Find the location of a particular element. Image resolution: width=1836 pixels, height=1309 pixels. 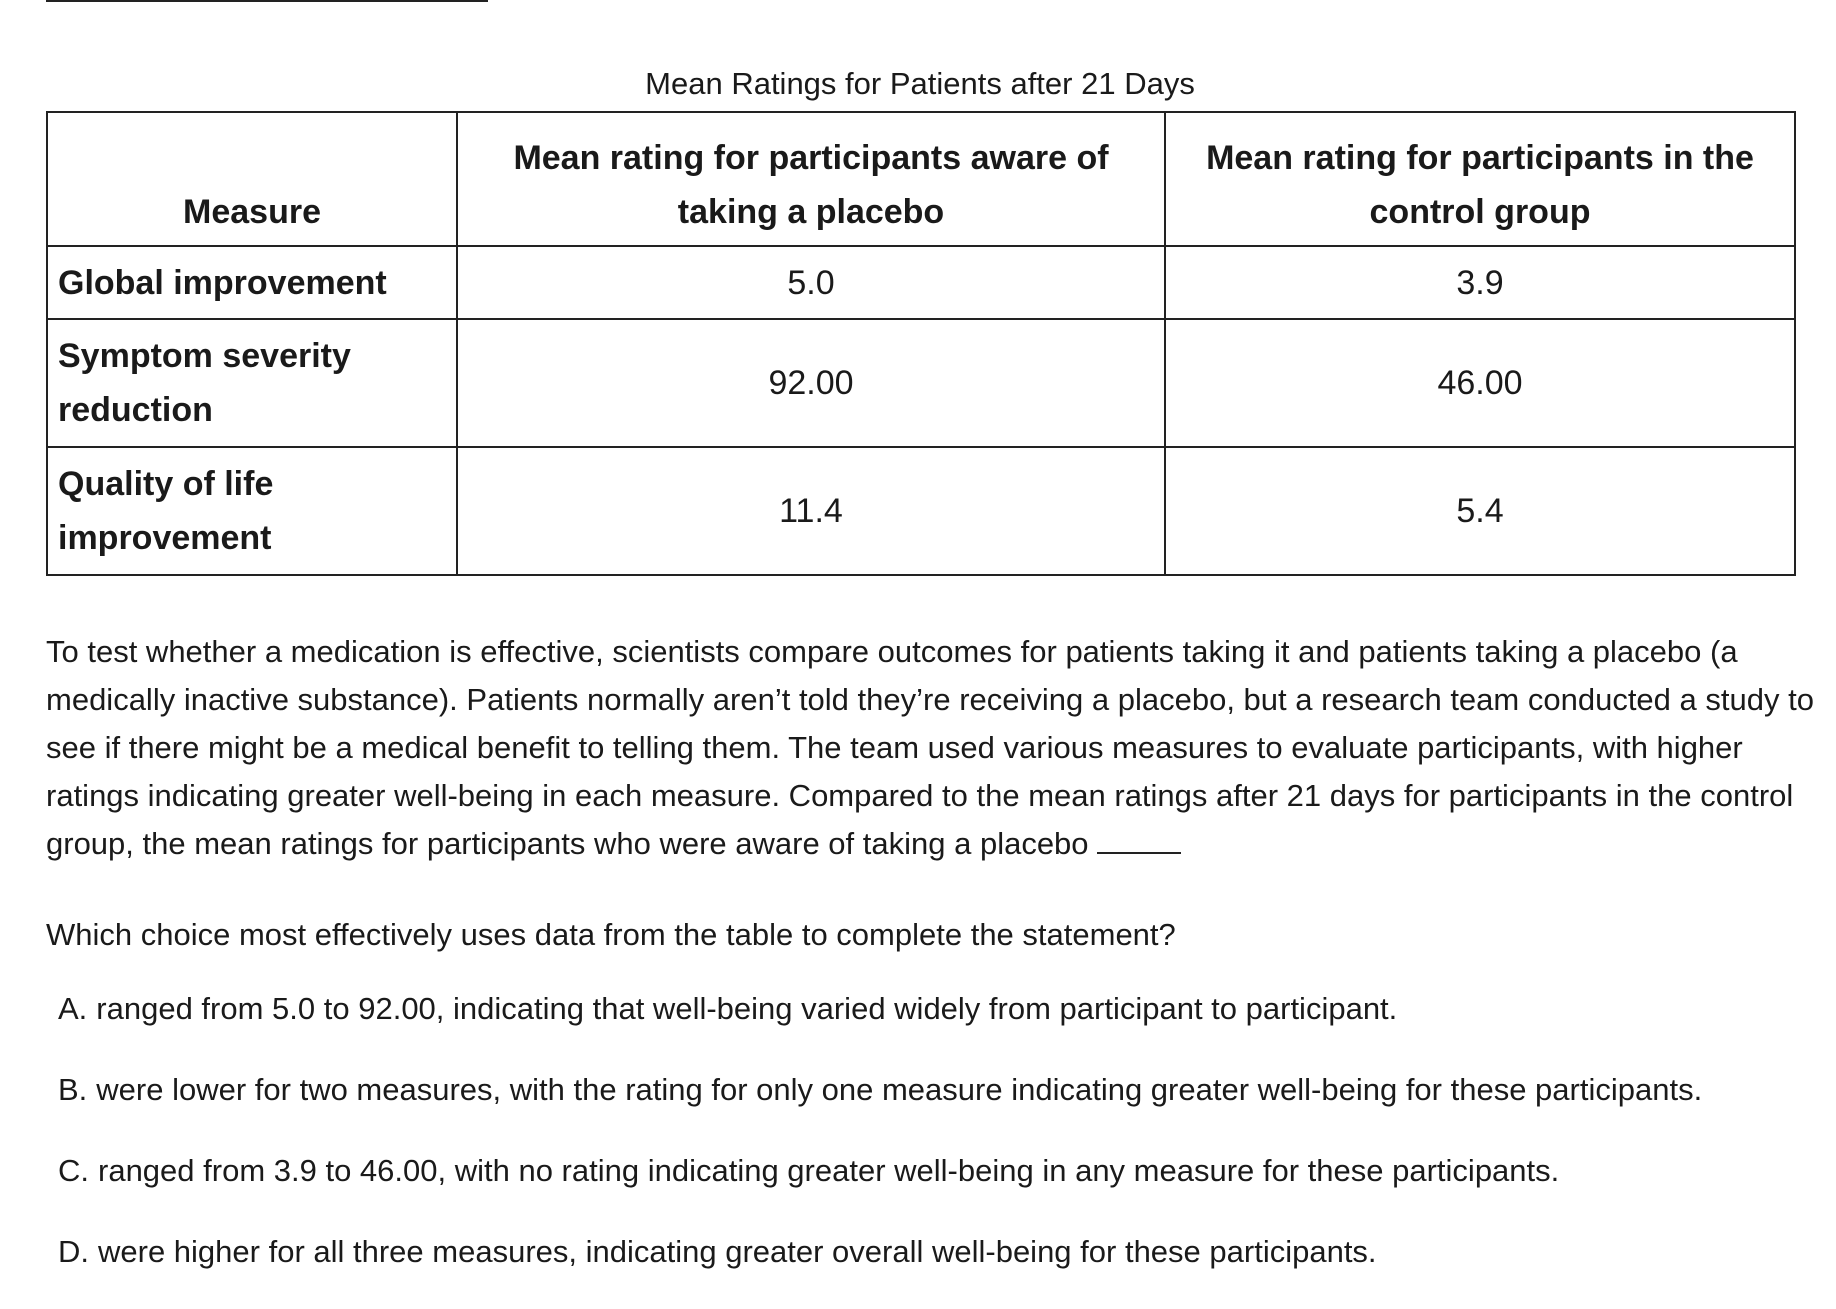

choice-letter: C. is located at coordinates (73, 1170).